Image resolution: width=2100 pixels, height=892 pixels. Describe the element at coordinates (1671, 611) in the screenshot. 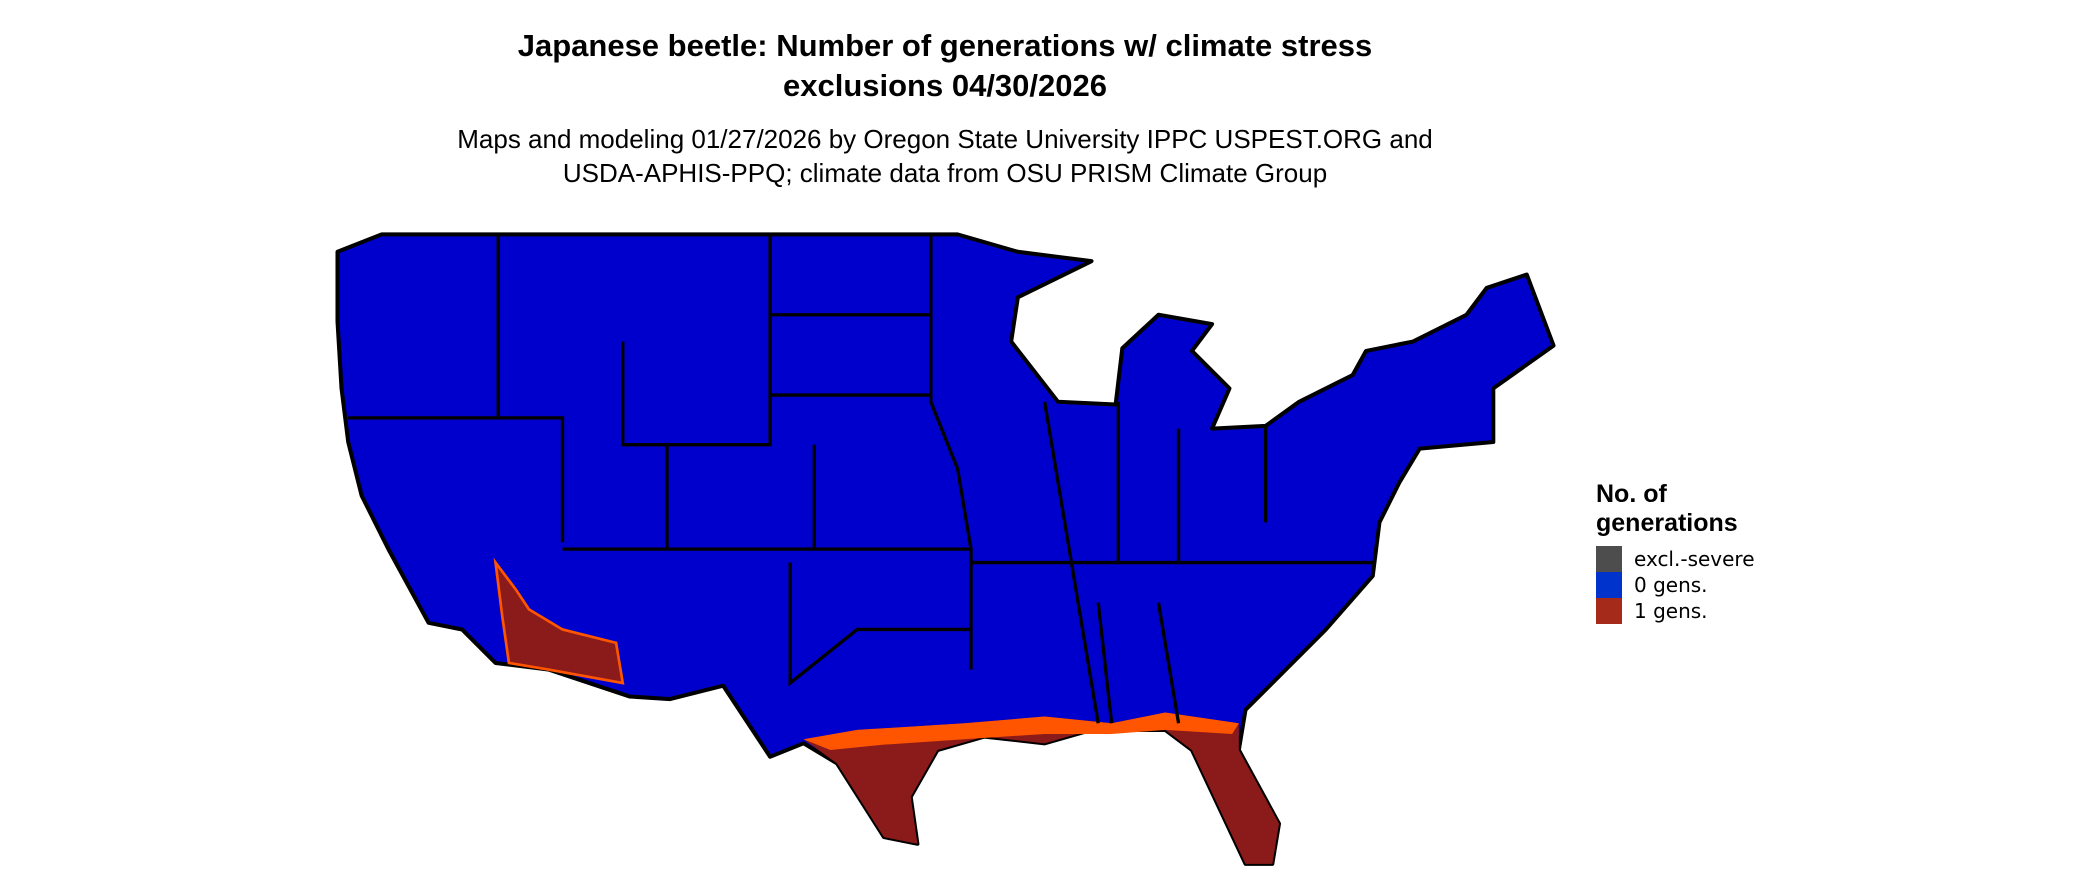

I see `legend-label: 1 gens.` at that location.